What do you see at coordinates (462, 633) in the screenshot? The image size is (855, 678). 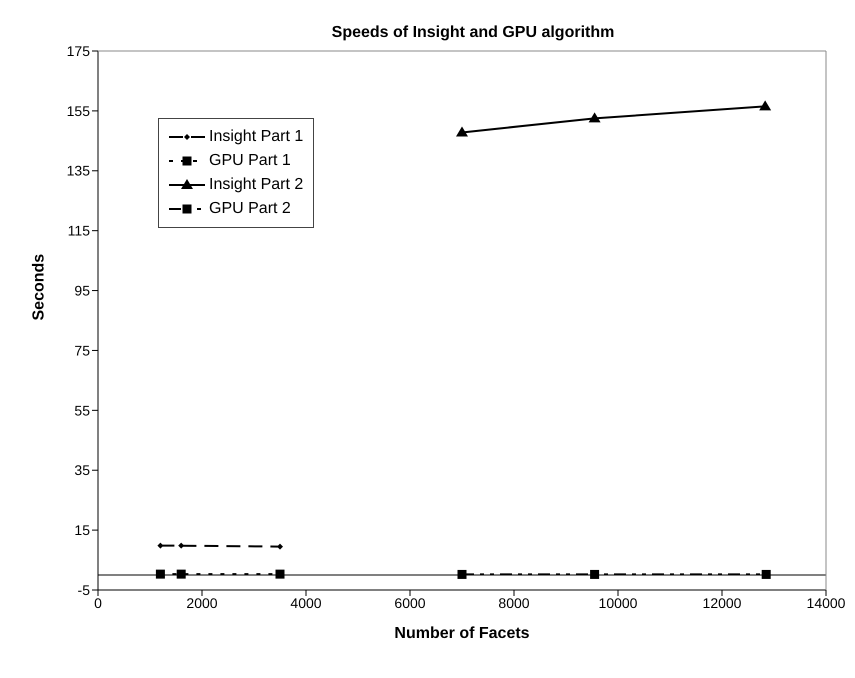 I see `x-axis-title: Number of Facets` at bounding box center [462, 633].